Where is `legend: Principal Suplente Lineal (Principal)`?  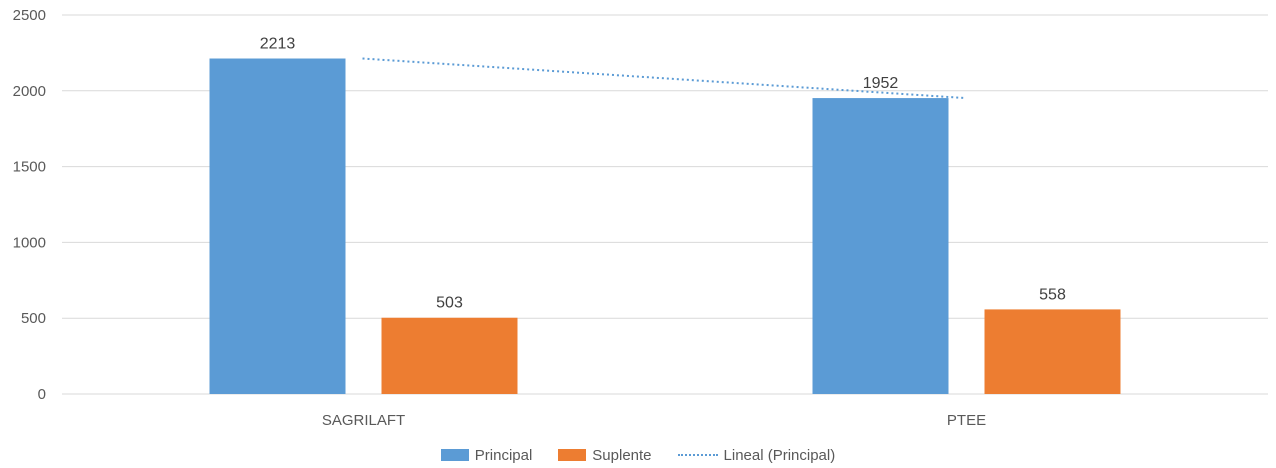 legend: Principal Suplente Lineal (Principal) is located at coordinates (638, 455).